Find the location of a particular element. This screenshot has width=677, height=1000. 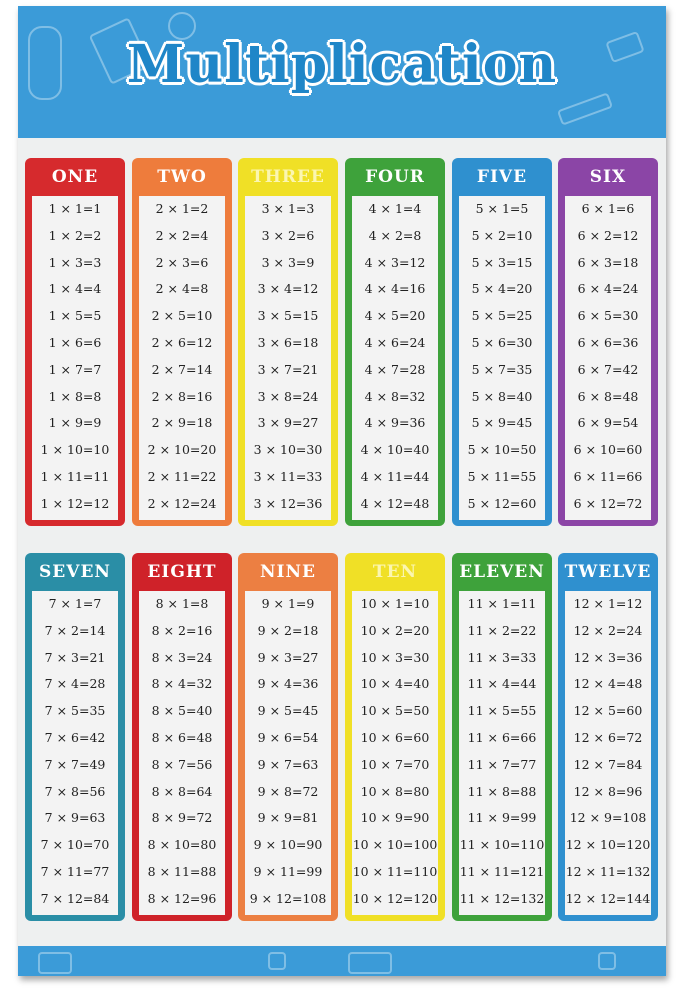

equation-row: 1 × 1=1 is located at coordinates (75, 208).